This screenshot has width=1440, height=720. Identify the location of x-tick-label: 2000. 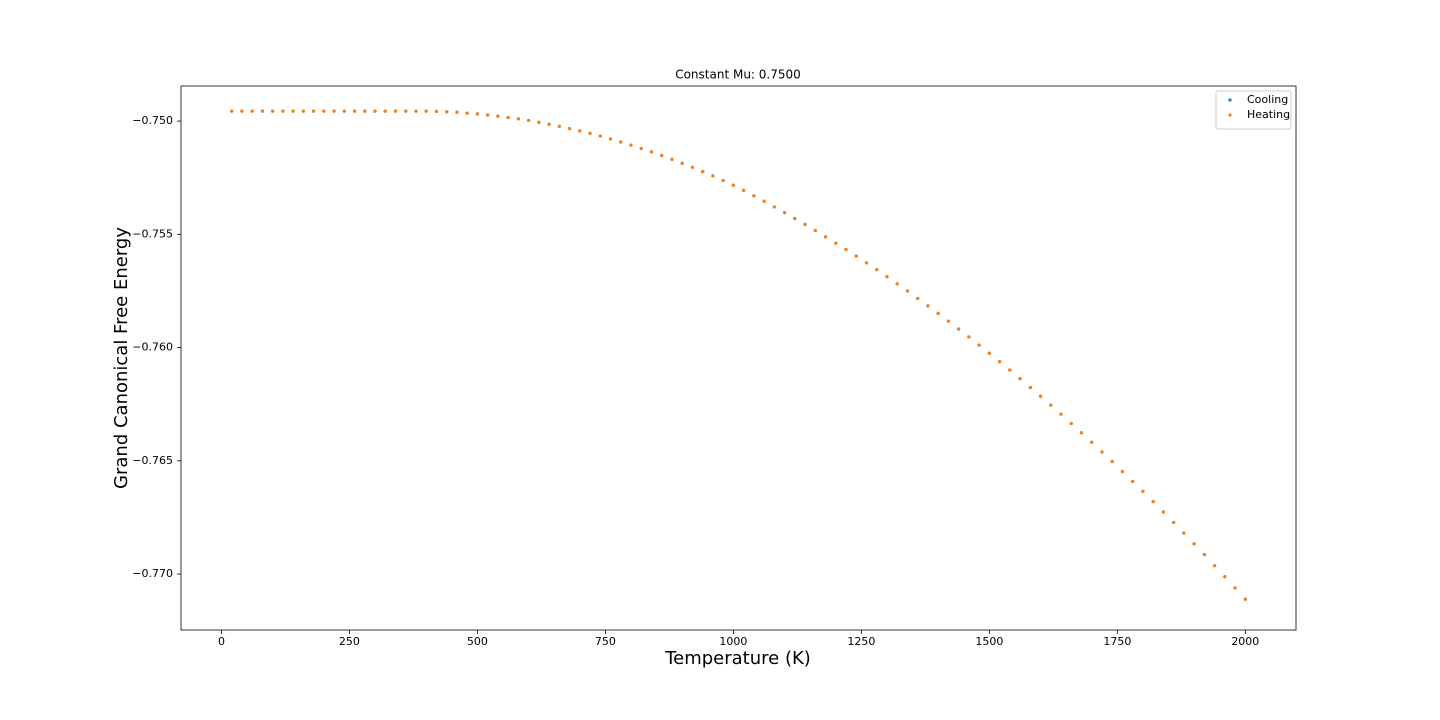
(1245, 641).